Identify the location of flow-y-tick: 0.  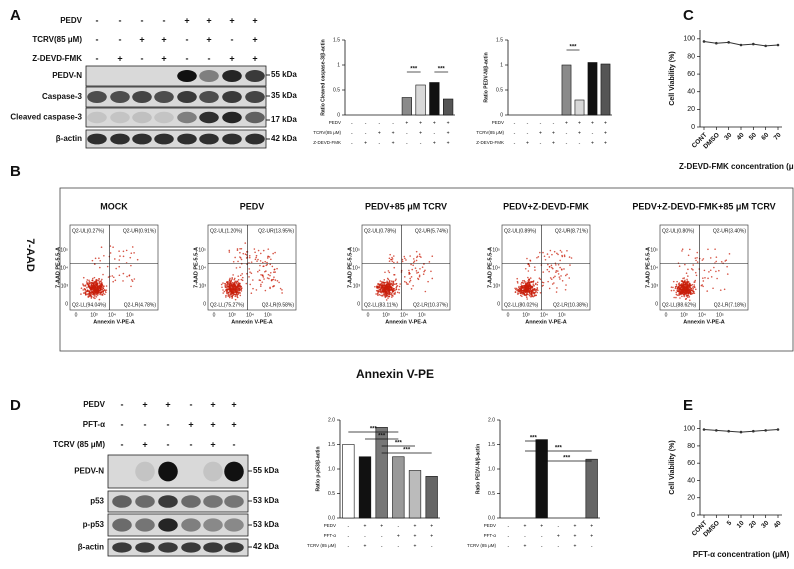
(358, 304).